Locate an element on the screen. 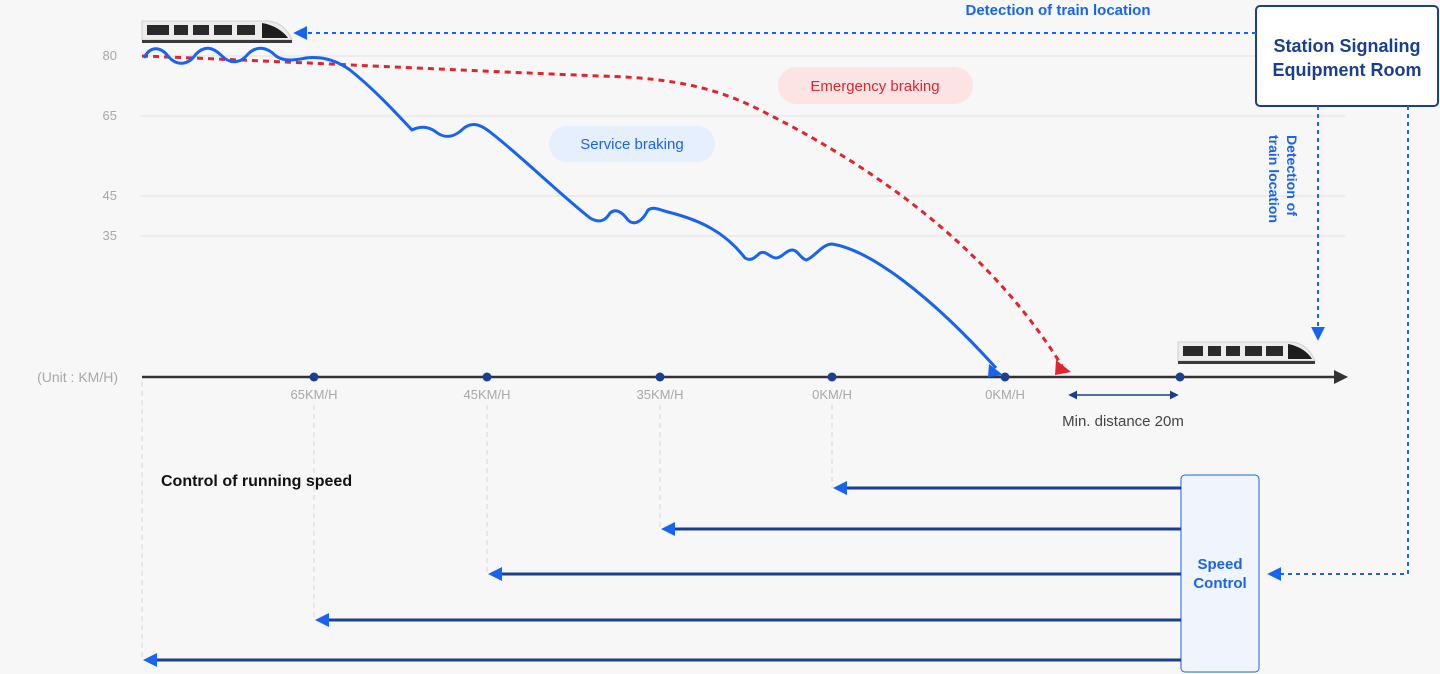 This screenshot has width=1440, height=674. service-braking-label: Service braking is located at coordinates (631, 144).